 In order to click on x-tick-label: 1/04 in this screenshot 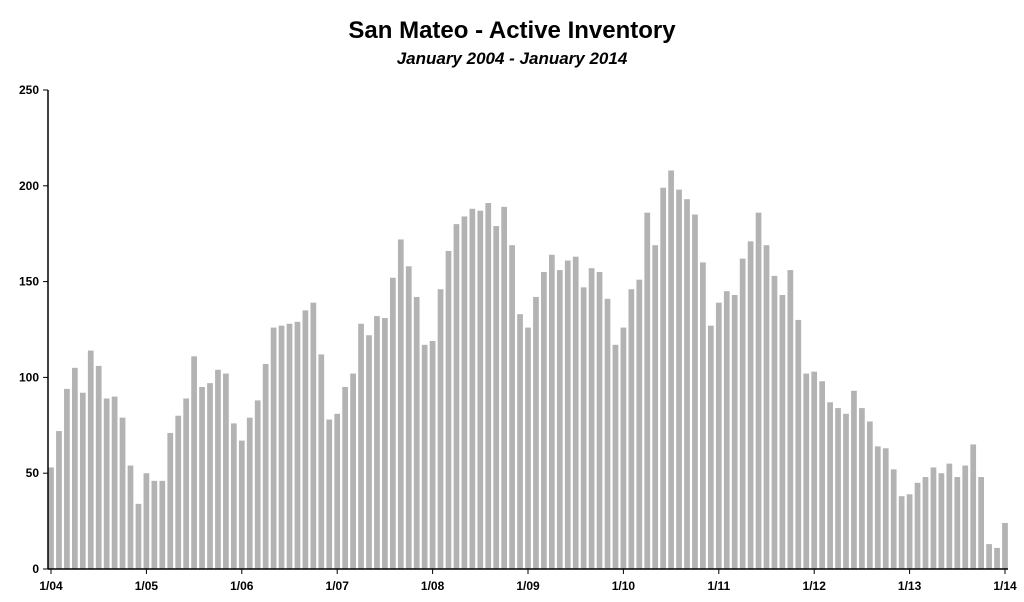, I will do `click(51, 586)`.